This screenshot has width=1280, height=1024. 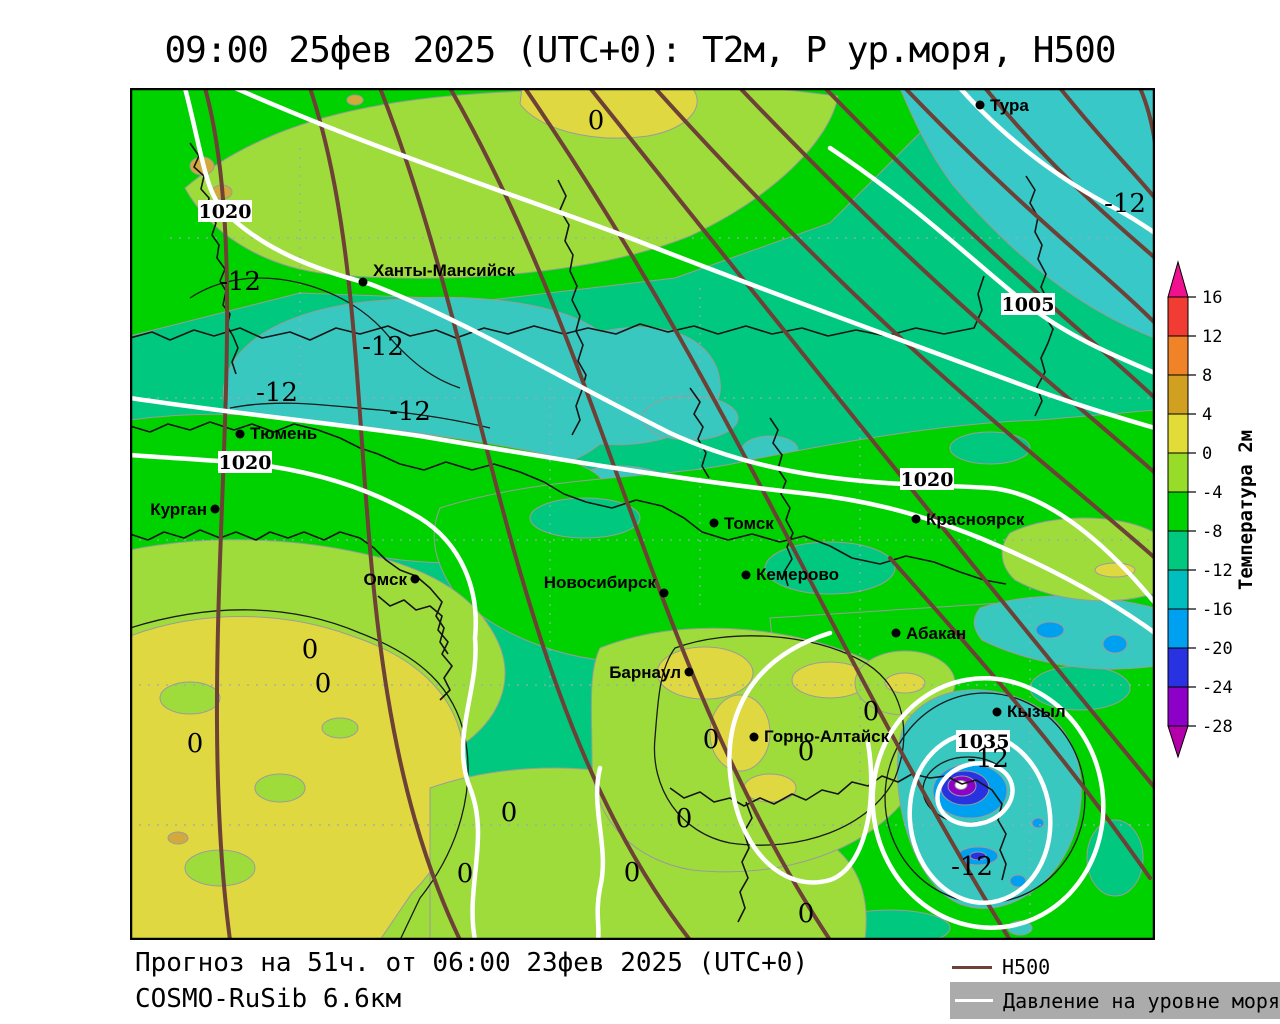 I want to click on pressure-label: 1005, so click(x=1028, y=305).